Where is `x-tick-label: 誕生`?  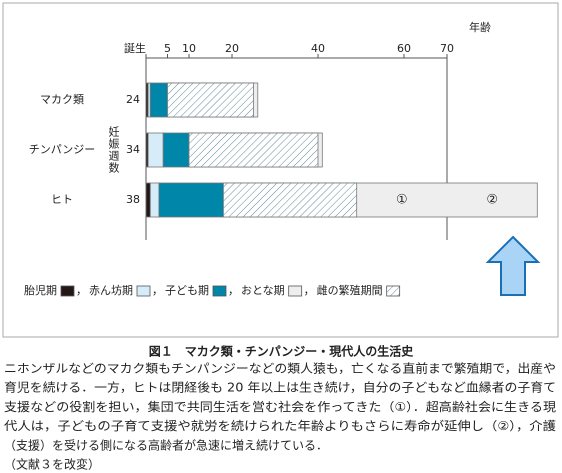
x-tick-label: 誕生 is located at coordinates (135, 48).